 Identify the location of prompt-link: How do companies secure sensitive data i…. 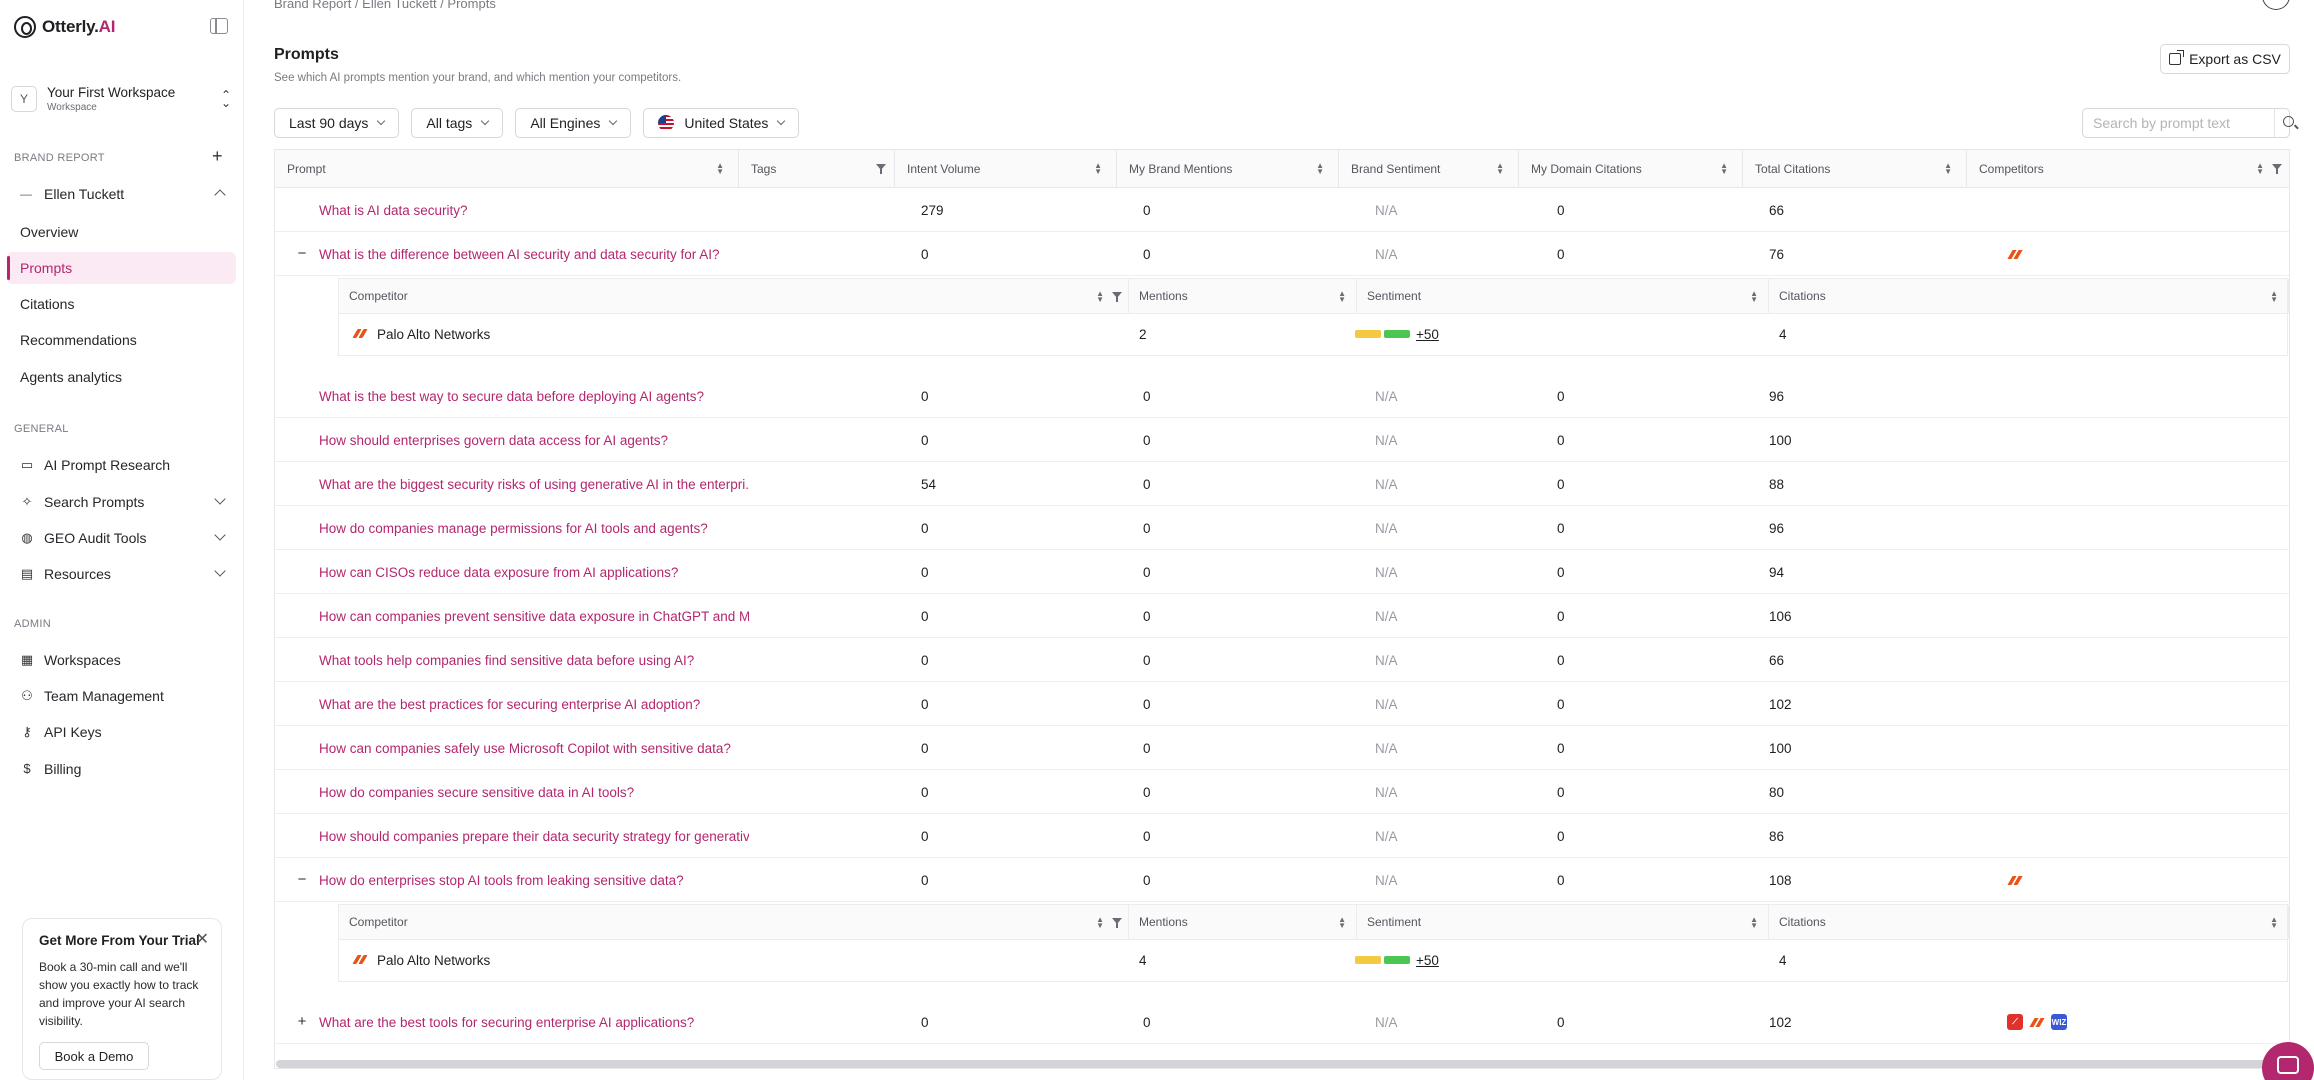
(477, 792).